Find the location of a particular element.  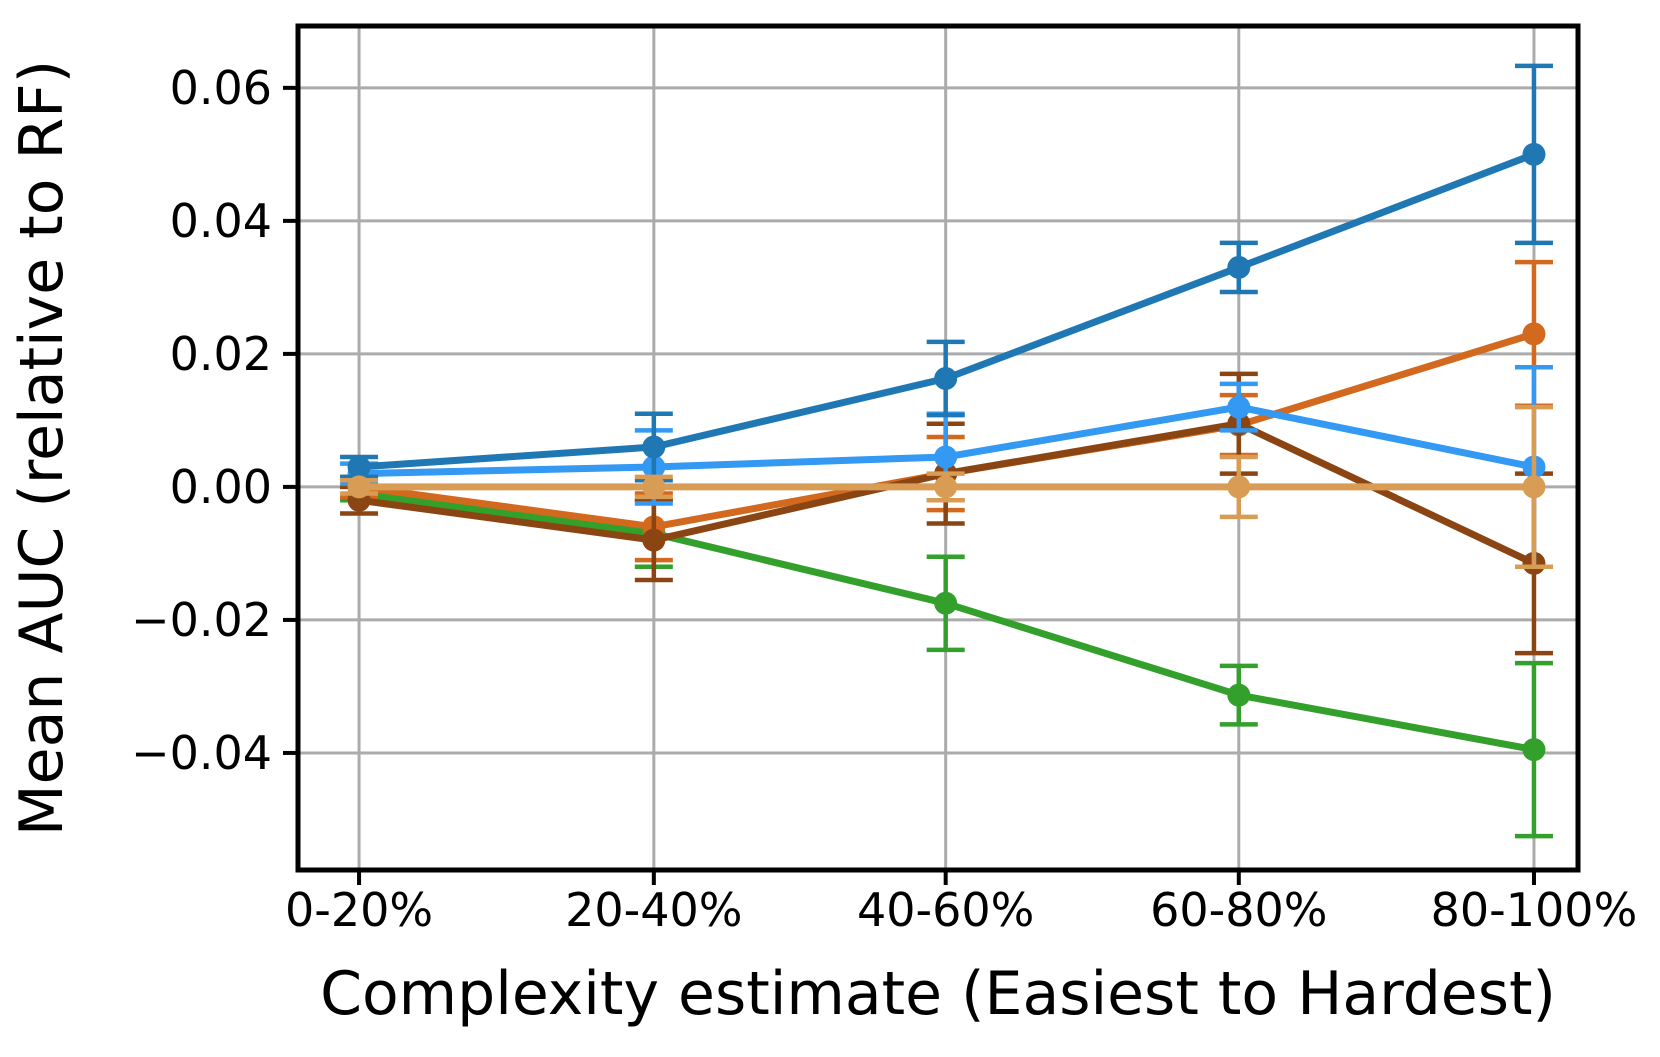

x-axis-label: Complexity estimate (Easiest to Hardest) is located at coordinates (938, 994).